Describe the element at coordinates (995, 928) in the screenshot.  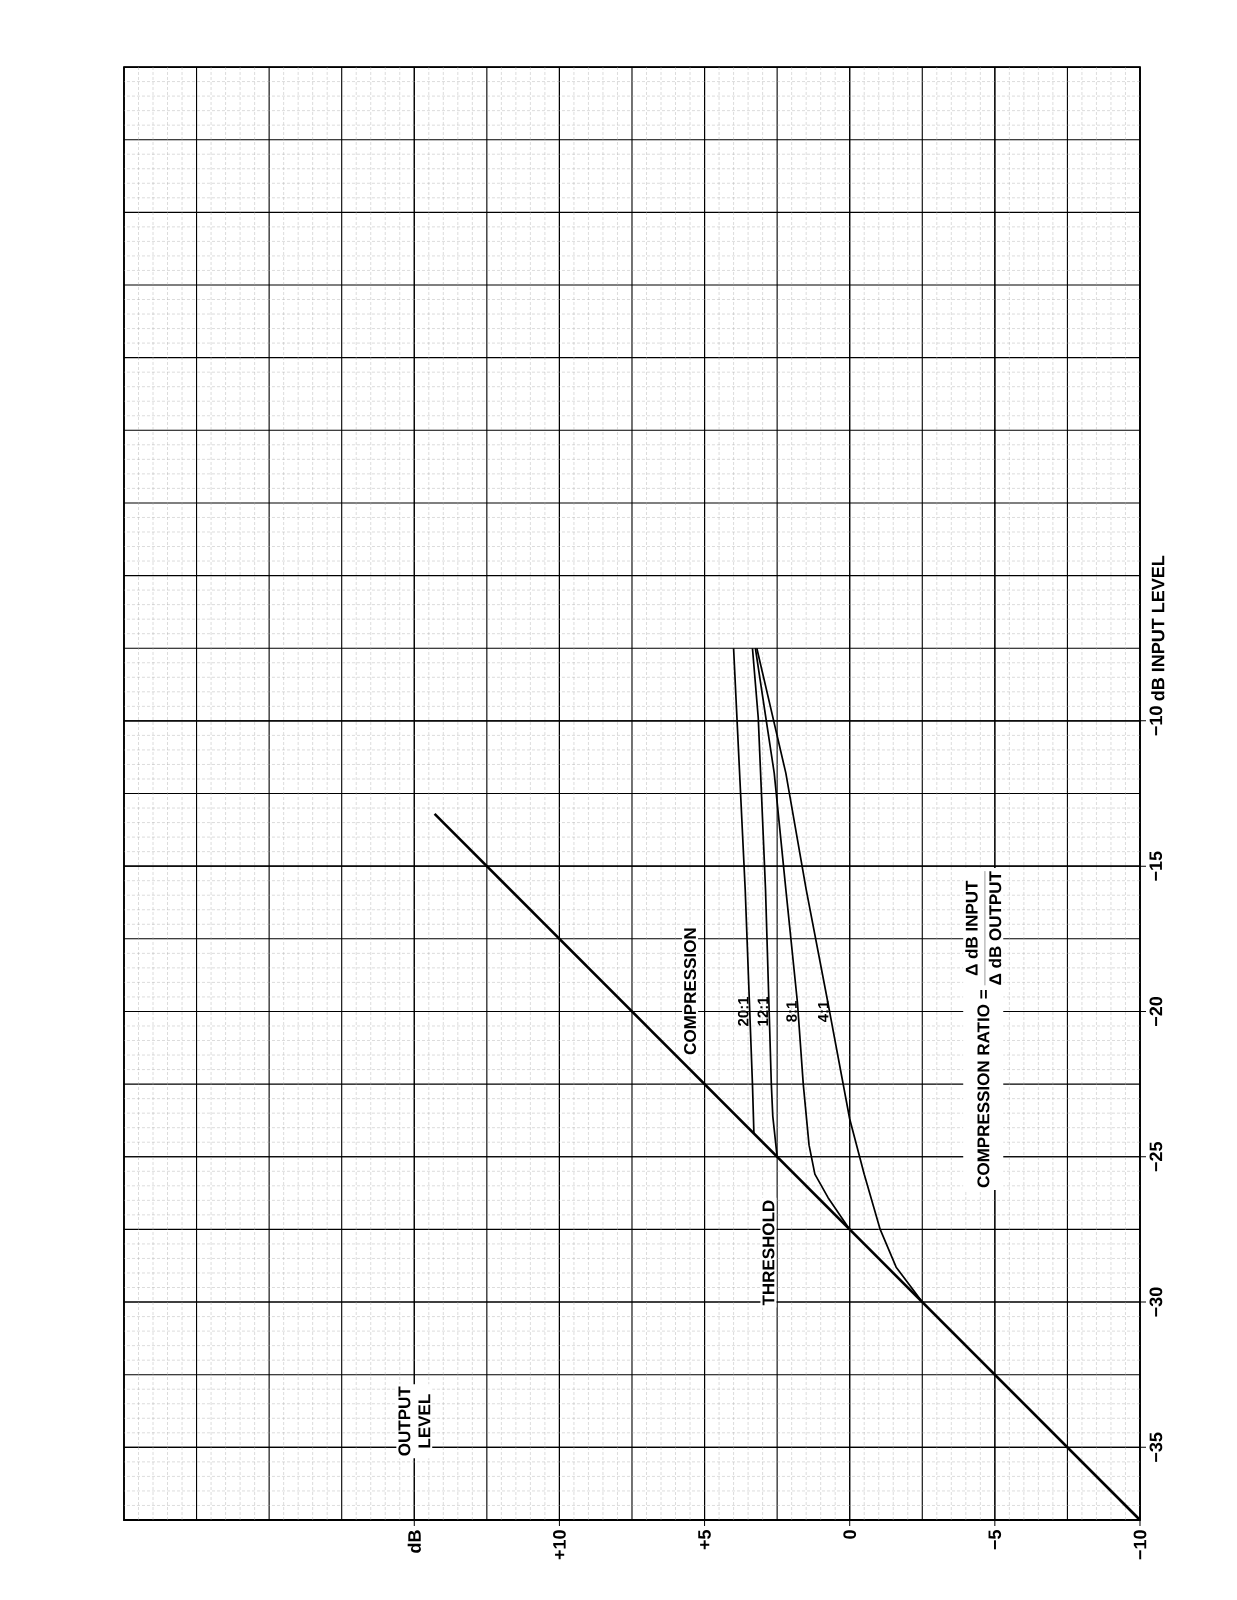
I see `annotation: Δ dB OUTPUT` at that location.